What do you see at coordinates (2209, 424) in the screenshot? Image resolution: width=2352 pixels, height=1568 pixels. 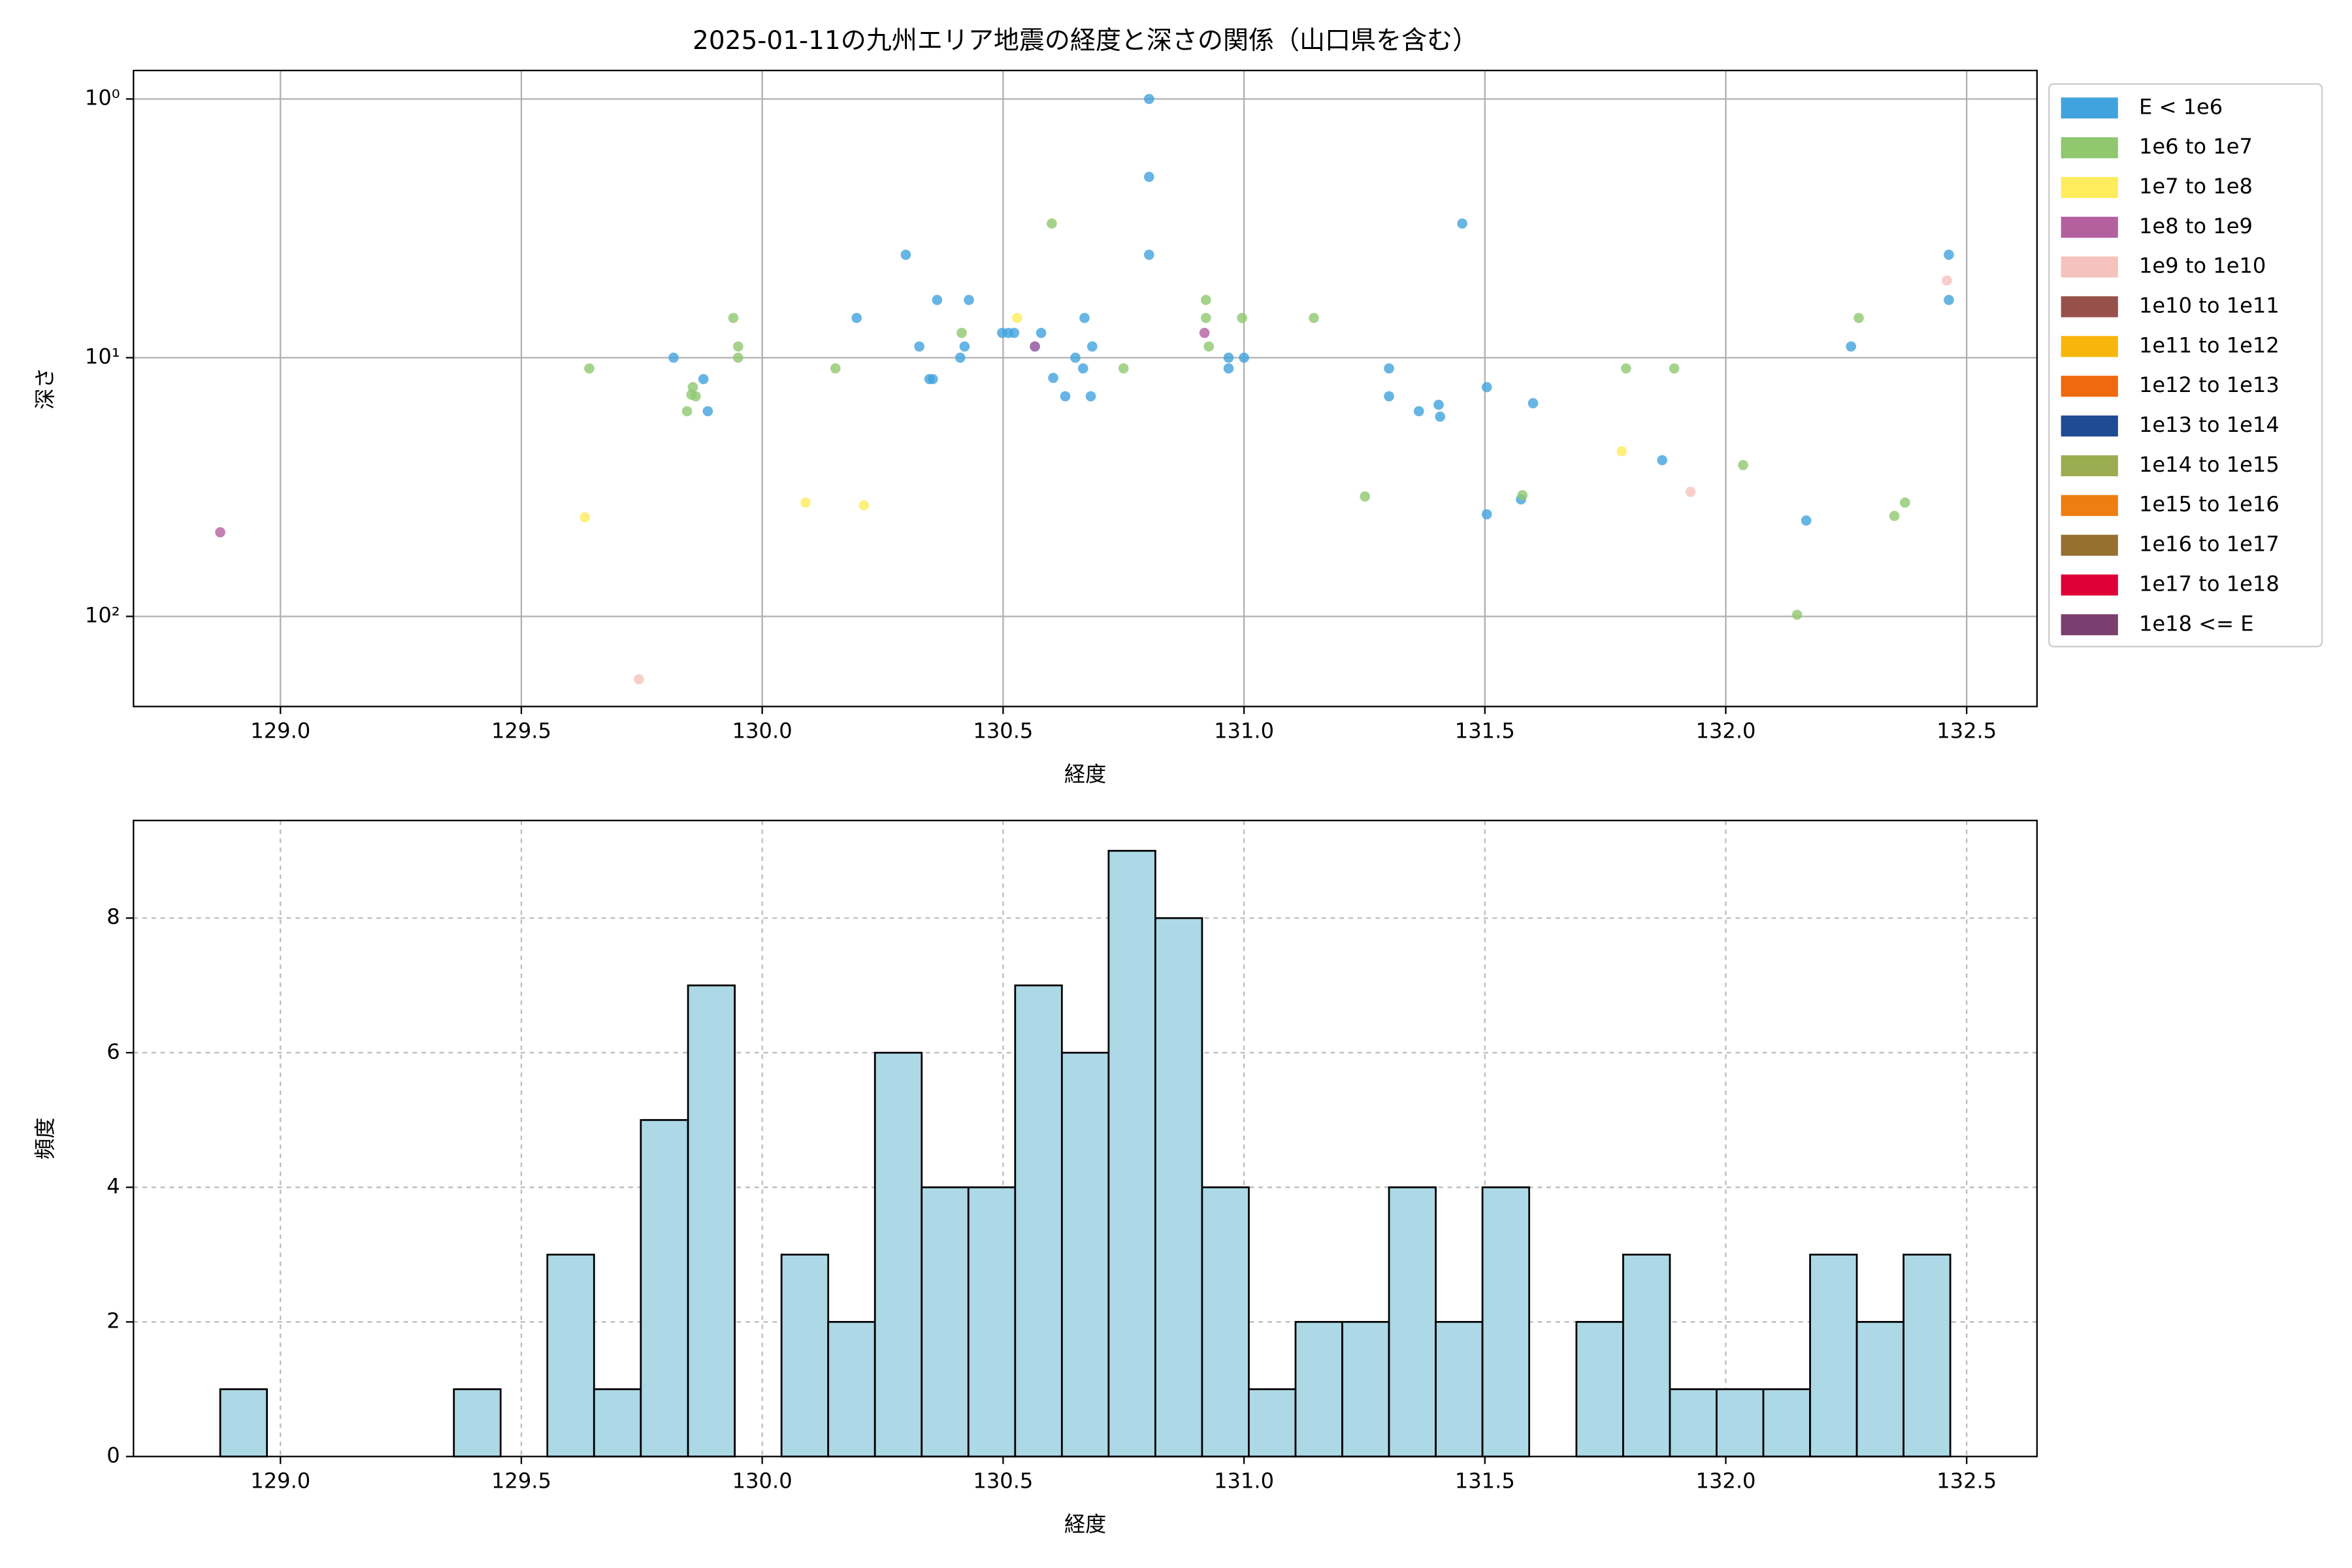 I see `legend-label: 1e13 to 1e14` at bounding box center [2209, 424].